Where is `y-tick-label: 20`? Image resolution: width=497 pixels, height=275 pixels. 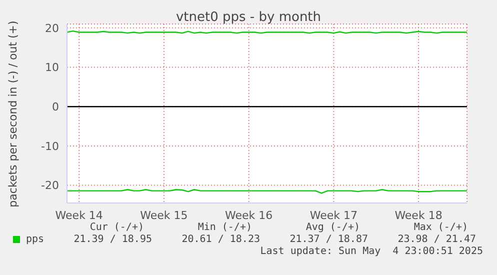 y-tick-label: 20 is located at coordinates (52, 28).